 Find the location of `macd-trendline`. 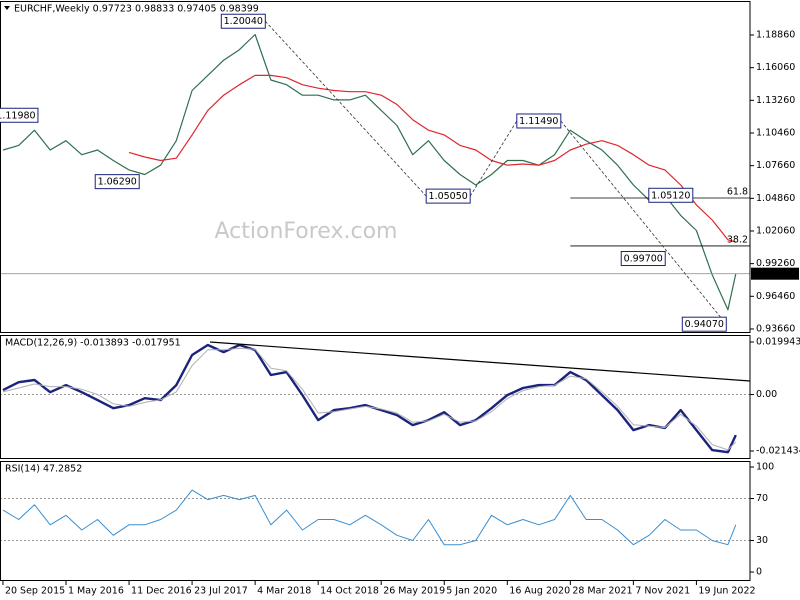

macd-trendline is located at coordinates (480, 361).